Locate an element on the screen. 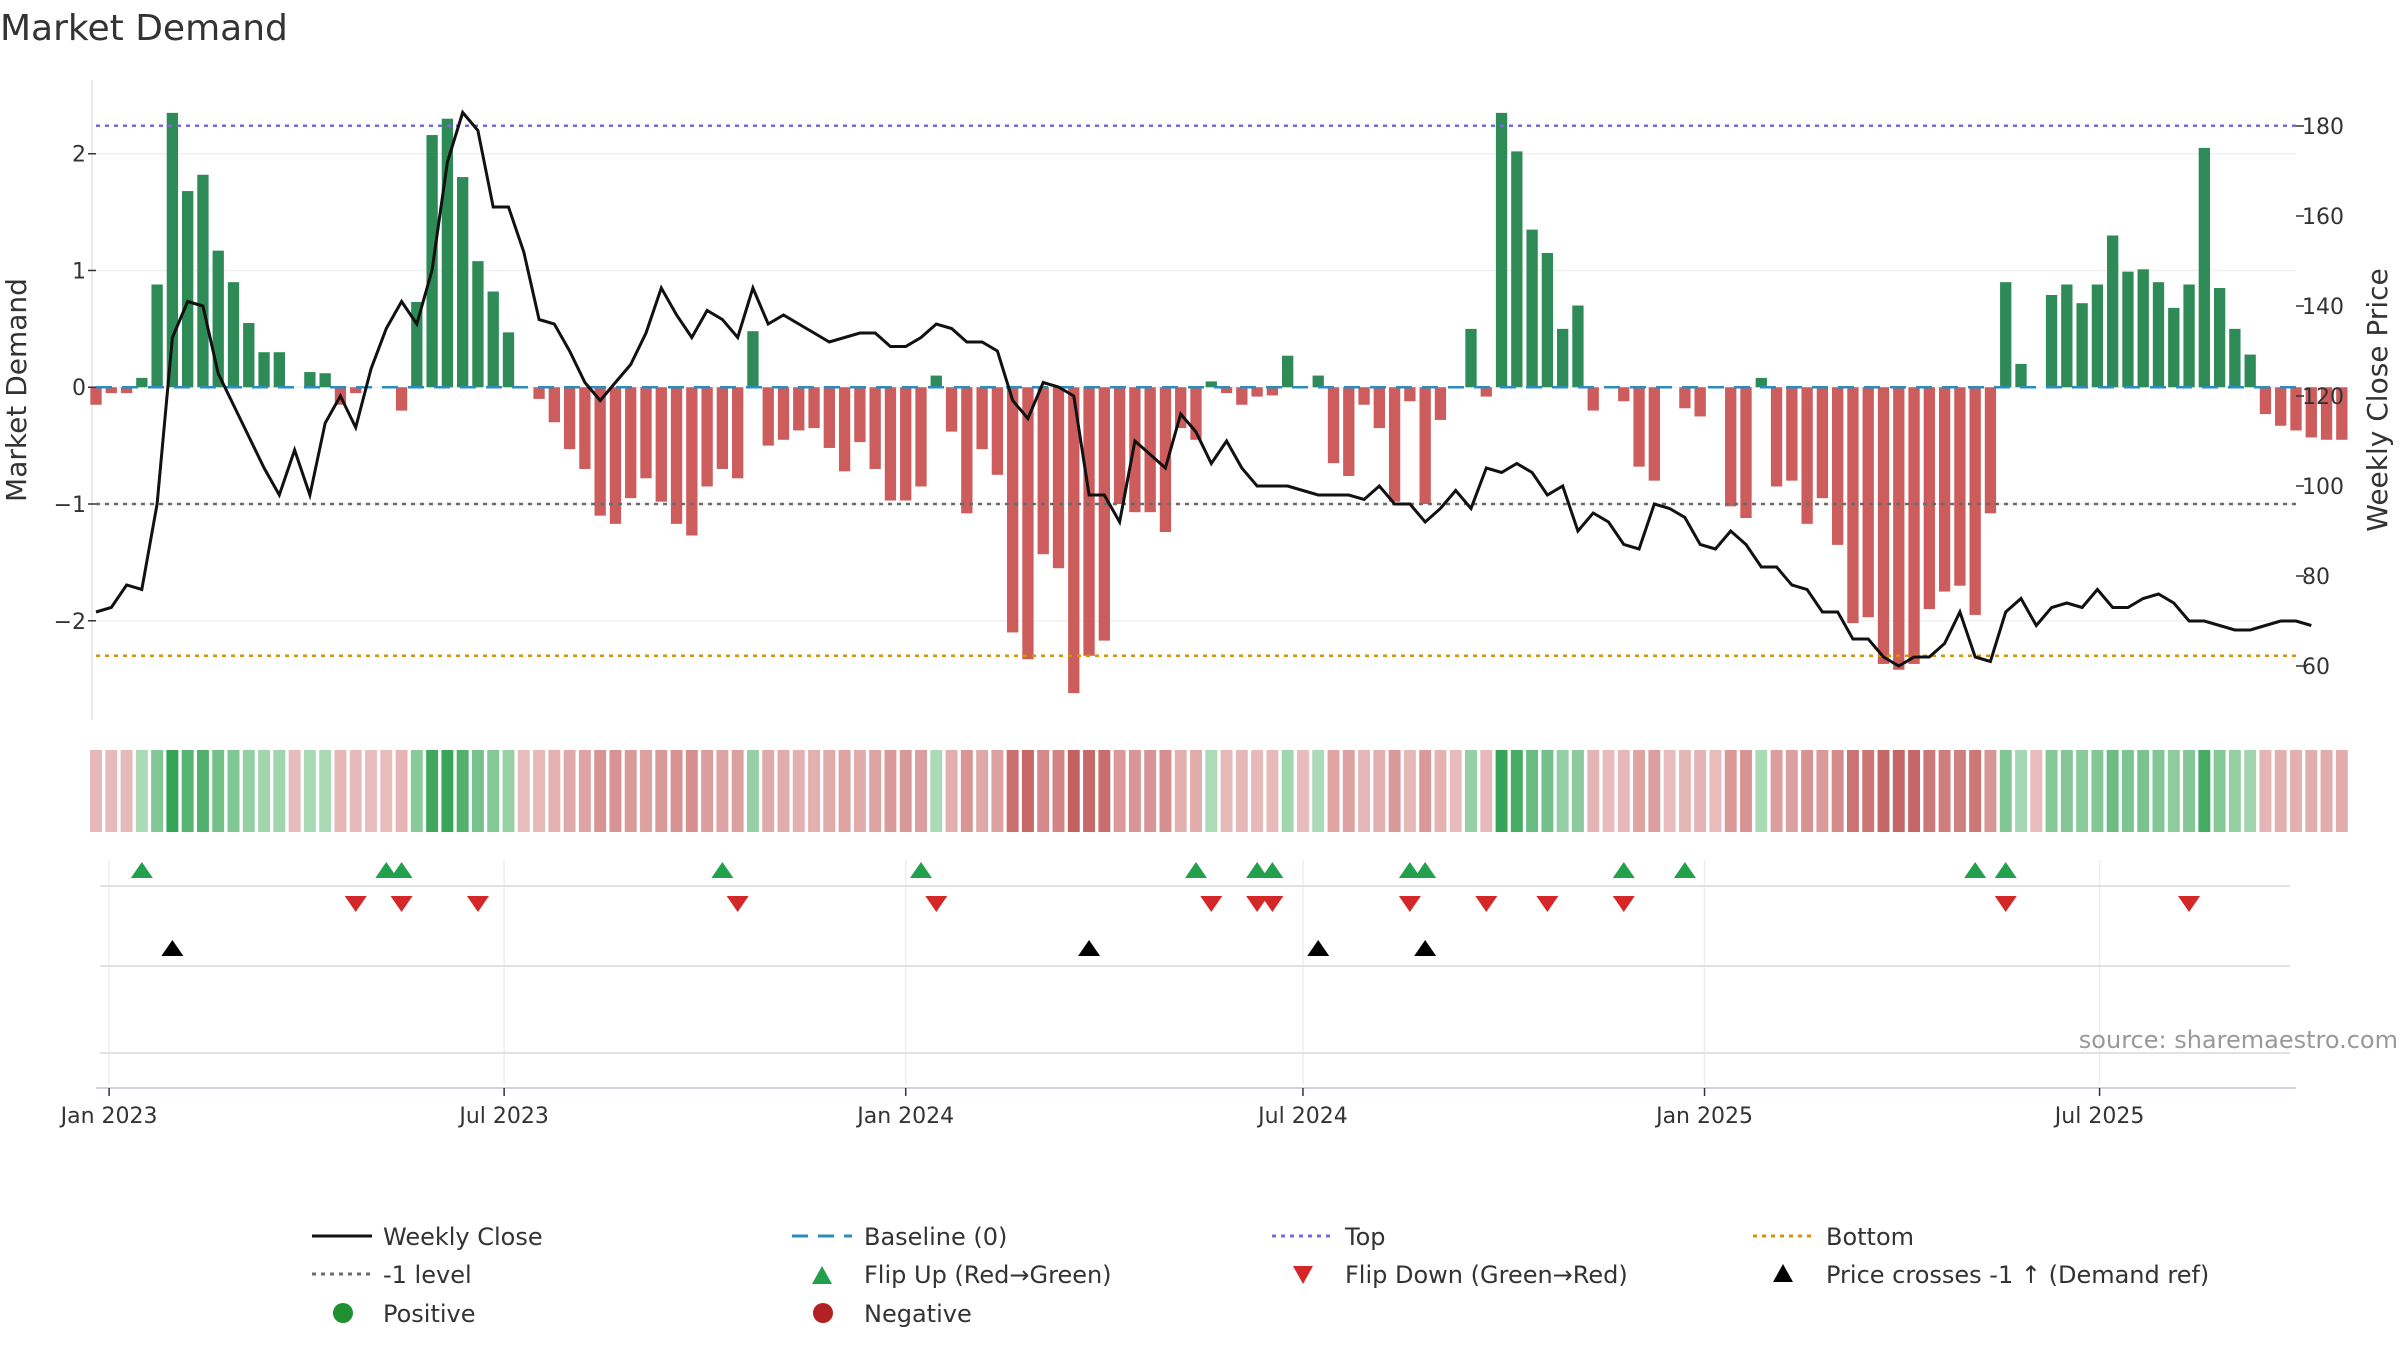 This screenshot has width=2400, height=1350. x-tick-label: Jan 2024 is located at coordinates (904, 1116).